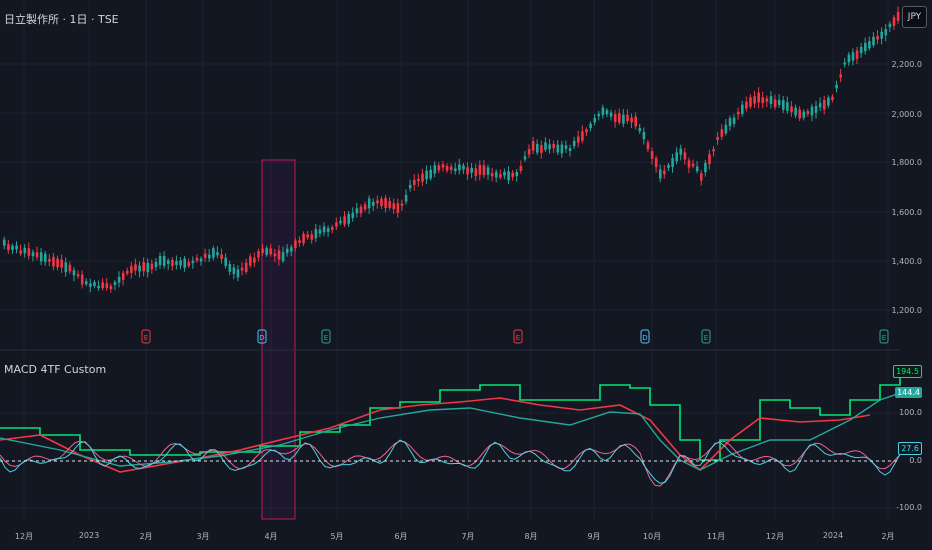 This screenshot has height=550, width=932. Describe the element at coordinates (906, 162) in the screenshot. I see `price-axis-label: 1,800.0` at that location.